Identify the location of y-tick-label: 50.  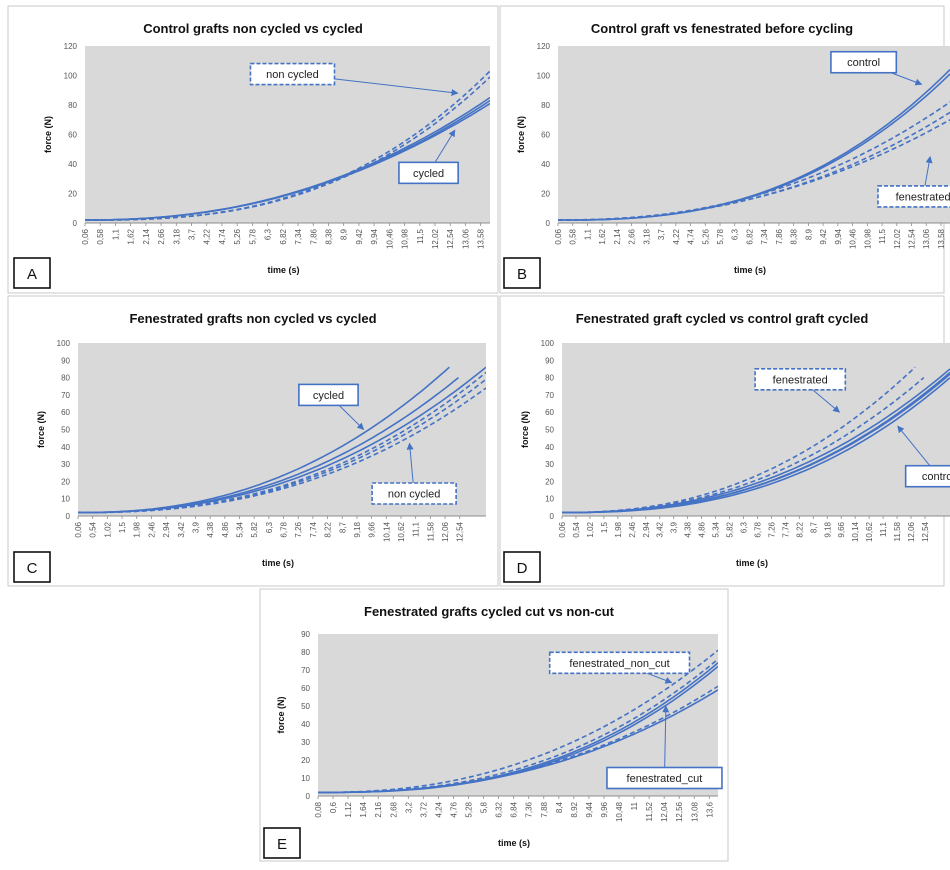
(305, 706).